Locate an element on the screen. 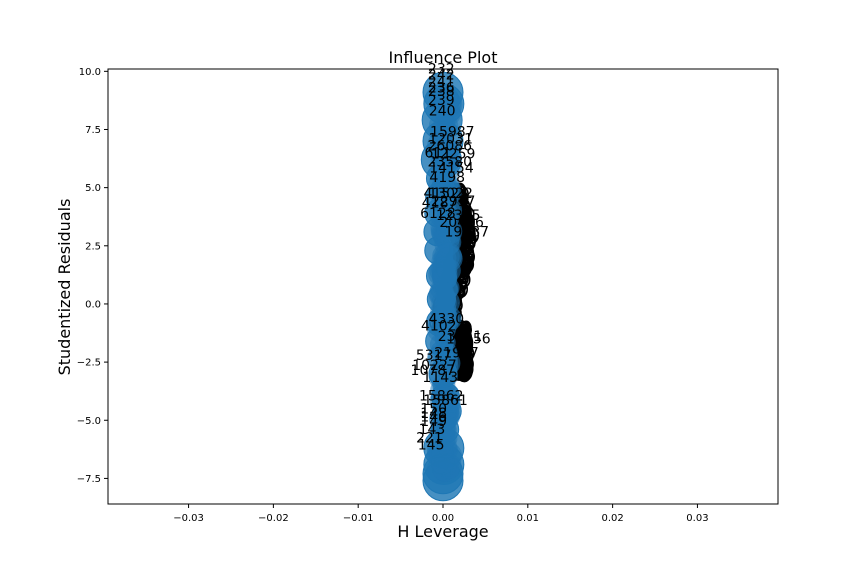  y-tick-label: 7.5 is located at coordinates (93, 130).